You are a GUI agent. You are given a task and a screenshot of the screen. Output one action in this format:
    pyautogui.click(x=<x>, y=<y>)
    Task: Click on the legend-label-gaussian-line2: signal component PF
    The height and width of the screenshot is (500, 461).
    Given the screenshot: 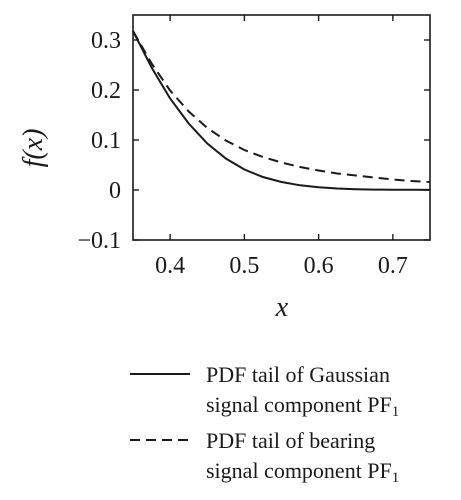 What is the action you would take?
    pyautogui.click(x=299, y=404)
    